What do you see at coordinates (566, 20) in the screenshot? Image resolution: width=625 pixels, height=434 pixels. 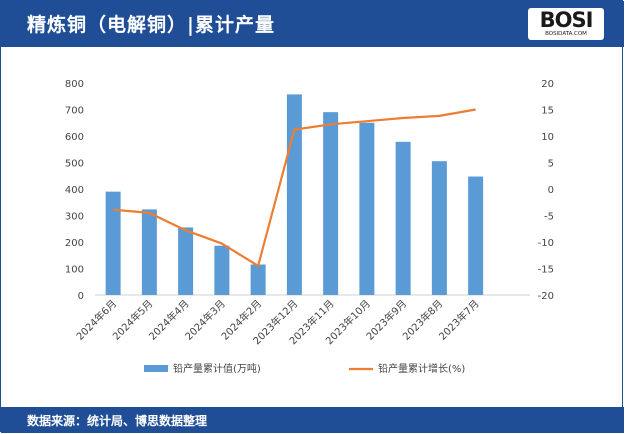 I see `logo-wordmark: BOSI` at bounding box center [566, 20].